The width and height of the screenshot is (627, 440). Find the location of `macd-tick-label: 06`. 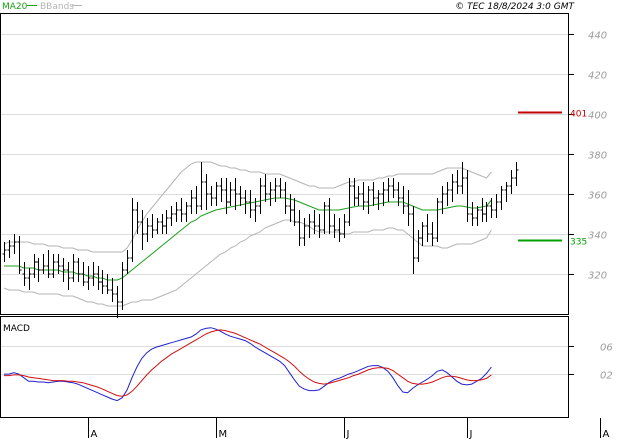

macd-tick-label: 06 is located at coordinates (606, 348).